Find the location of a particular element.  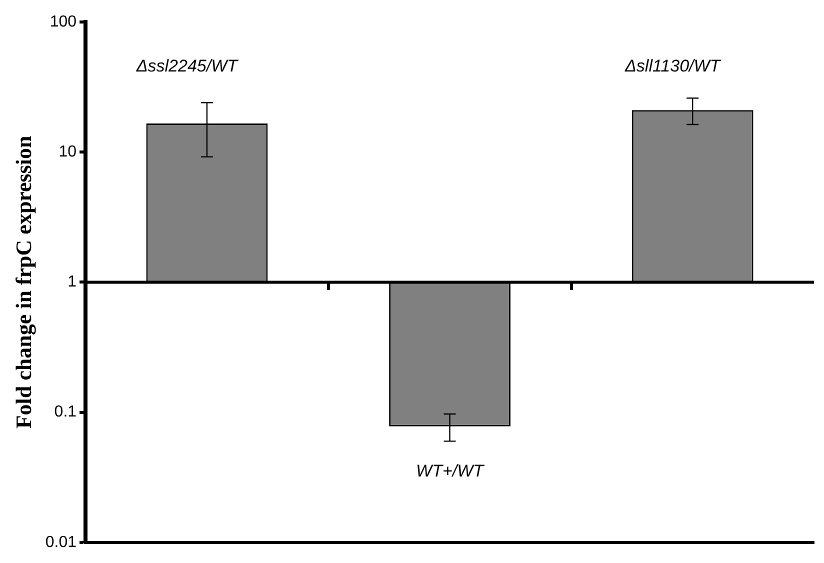

annotation: WT+/WT is located at coordinates (451, 470).